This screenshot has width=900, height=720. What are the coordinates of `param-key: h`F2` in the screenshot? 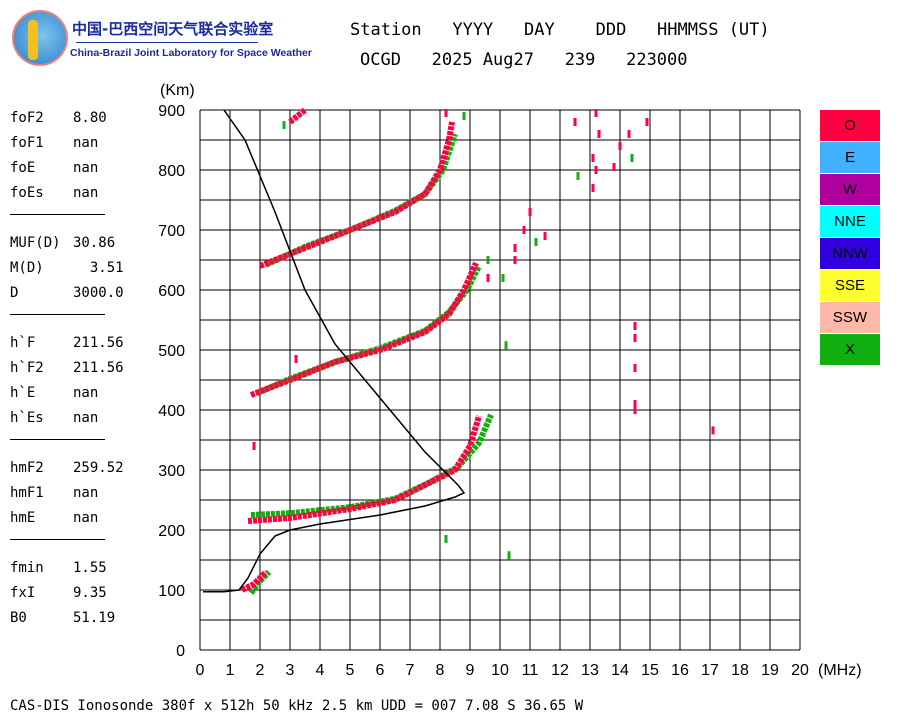 It's located at (27, 368).